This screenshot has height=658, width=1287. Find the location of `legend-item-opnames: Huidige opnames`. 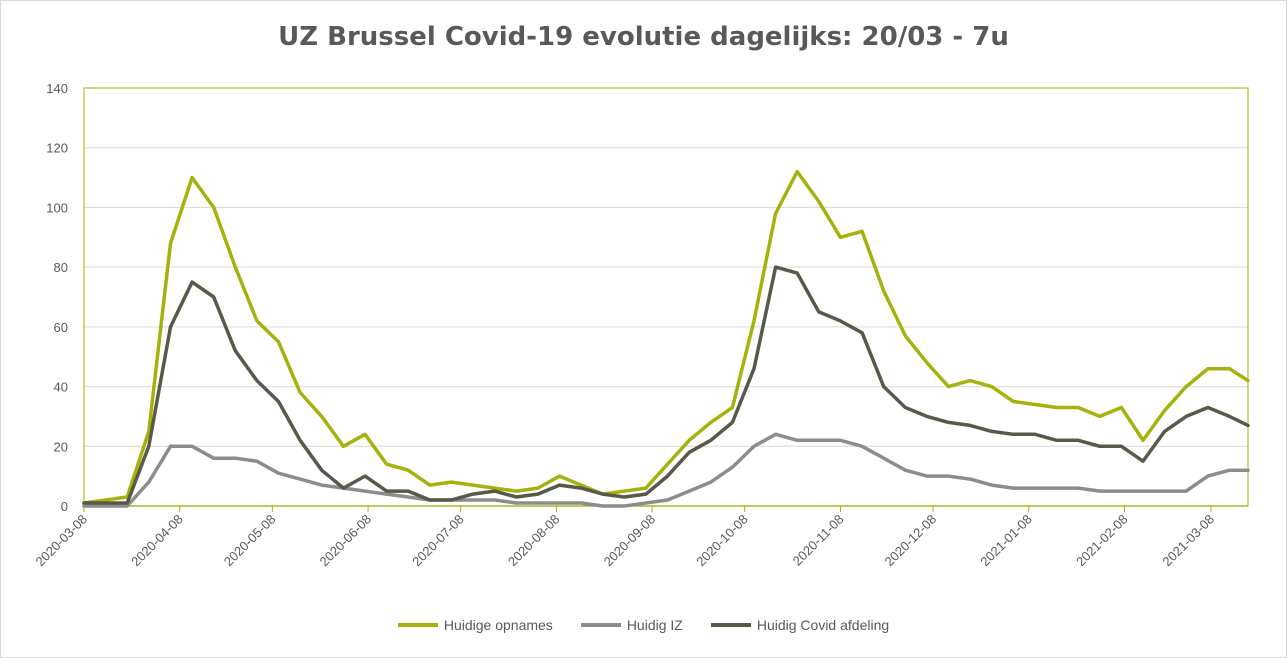

legend-item-opnames: Huidige opnames is located at coordinates (475, 625).